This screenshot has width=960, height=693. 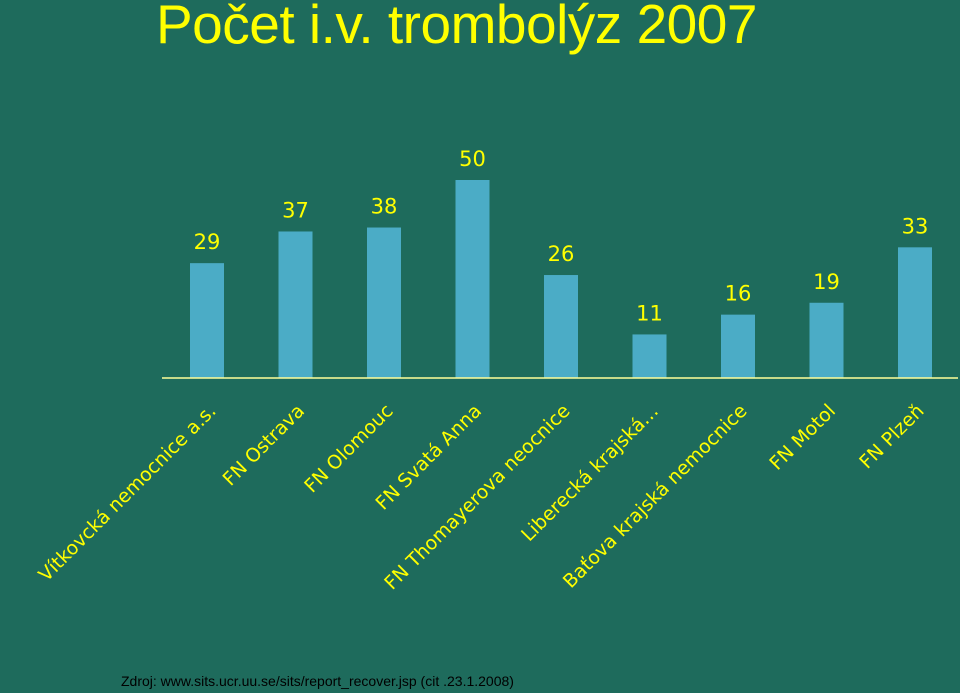 I want to click on category-label-2: FN Ostrava, so click(x=264, y=445).